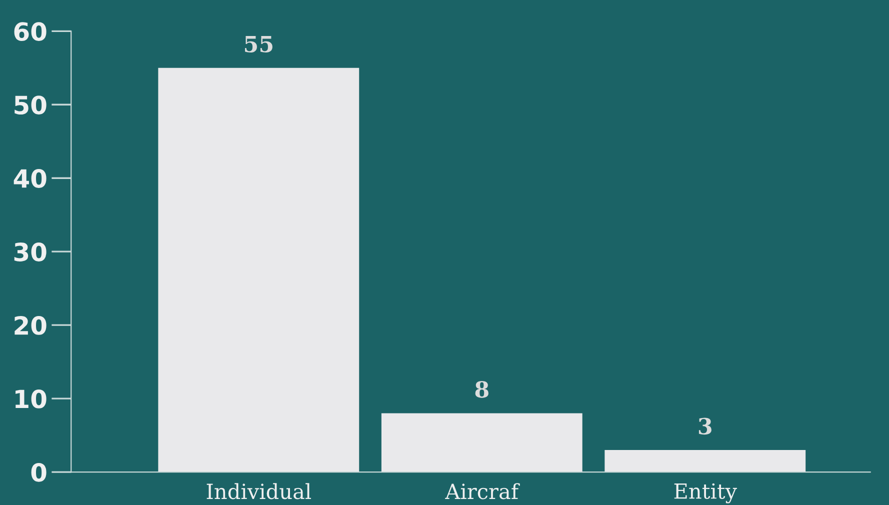 The width and height of the screenshot is (889, 505). What do you see at coordinates (258, 44) in the screenshot?
I see `data-label: 55` at bounding box center [258, 44].